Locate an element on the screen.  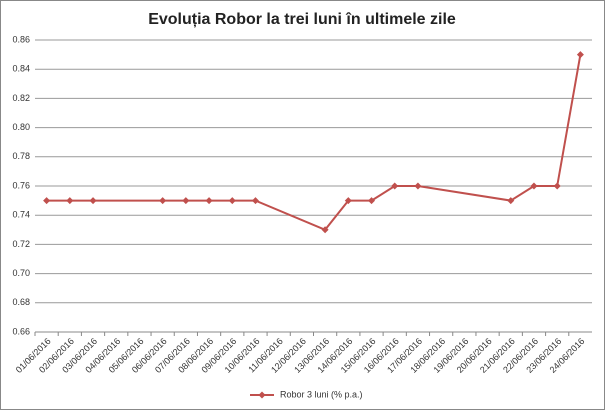
y-tick-label: 0.84 is located at coordinates (21, 69).